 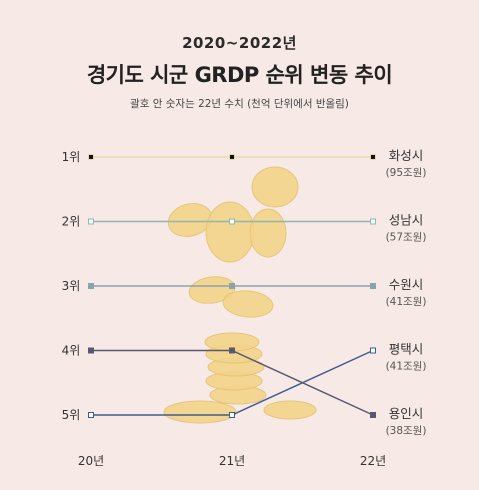 What do you see at coordinates (239, 104) in the screenshot?
I see `chart-subtitle: 괄호 안 숫자는 22년 수치 (천억 단위에서 반올림)` at bounding box center [239, 104].